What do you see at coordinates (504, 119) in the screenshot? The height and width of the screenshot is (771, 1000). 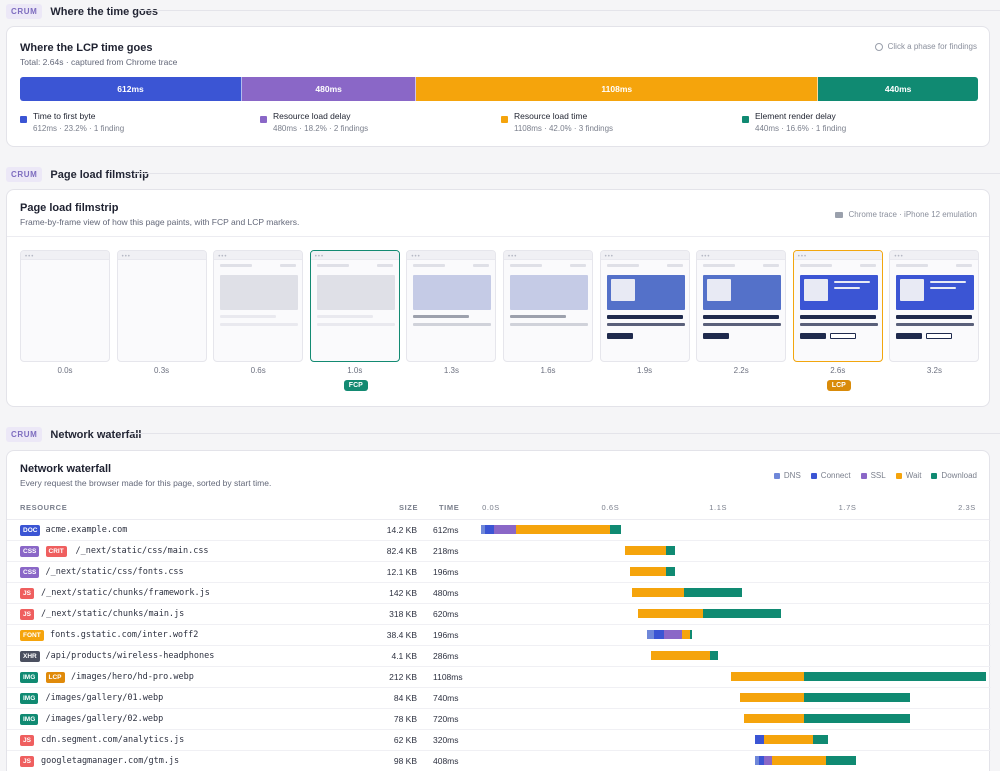 I see `legend-swatch` at bounding box center [504, 119].